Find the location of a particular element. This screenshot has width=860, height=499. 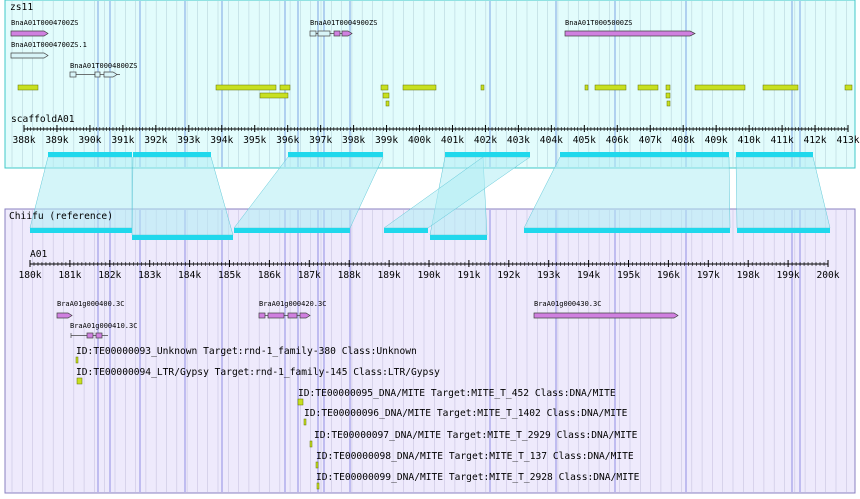

track-label: A01 is located at coordinates (39, 254).